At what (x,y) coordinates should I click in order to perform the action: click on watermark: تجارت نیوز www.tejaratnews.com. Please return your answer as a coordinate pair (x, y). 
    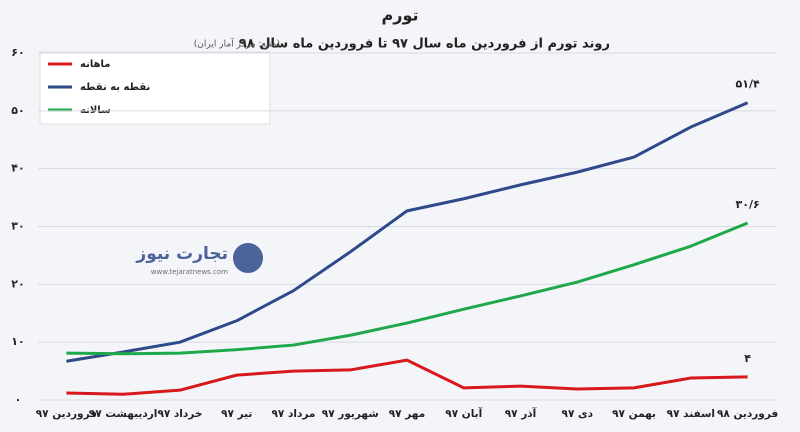
    Looking at the image, I should click on (199, 259).